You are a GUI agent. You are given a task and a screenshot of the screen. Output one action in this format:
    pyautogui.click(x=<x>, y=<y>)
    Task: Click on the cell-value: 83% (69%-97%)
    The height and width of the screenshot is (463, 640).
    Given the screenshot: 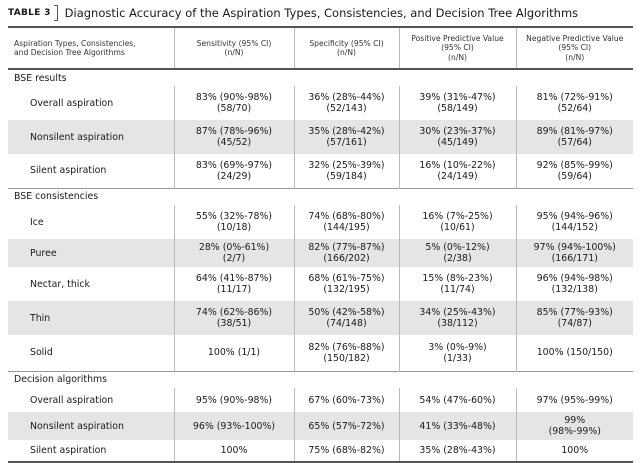 What is the action you would take?
    pyautogui.click(x=234, y=165)
    